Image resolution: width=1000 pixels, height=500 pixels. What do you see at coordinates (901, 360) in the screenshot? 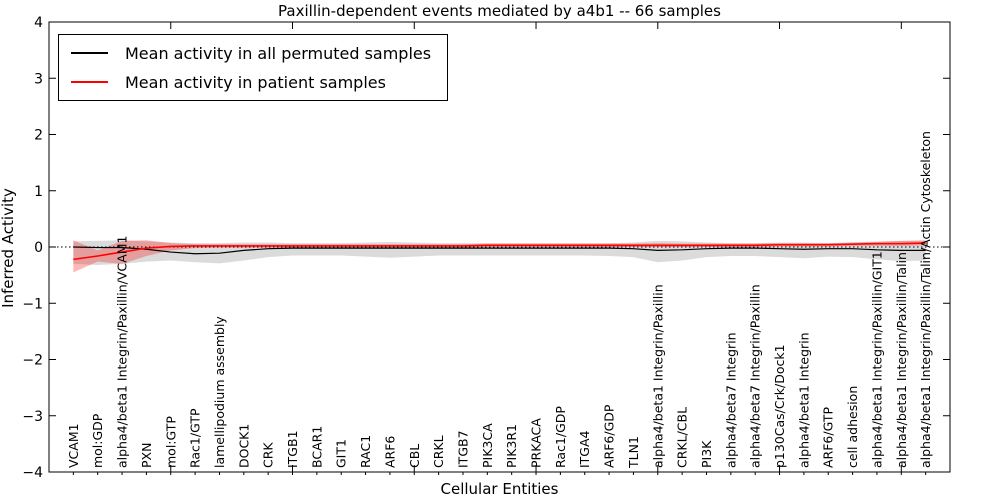
I see `x-category-label: alpha4/beta1 Integrin/Paxillin/Talin` at bounding box center [901, 360].